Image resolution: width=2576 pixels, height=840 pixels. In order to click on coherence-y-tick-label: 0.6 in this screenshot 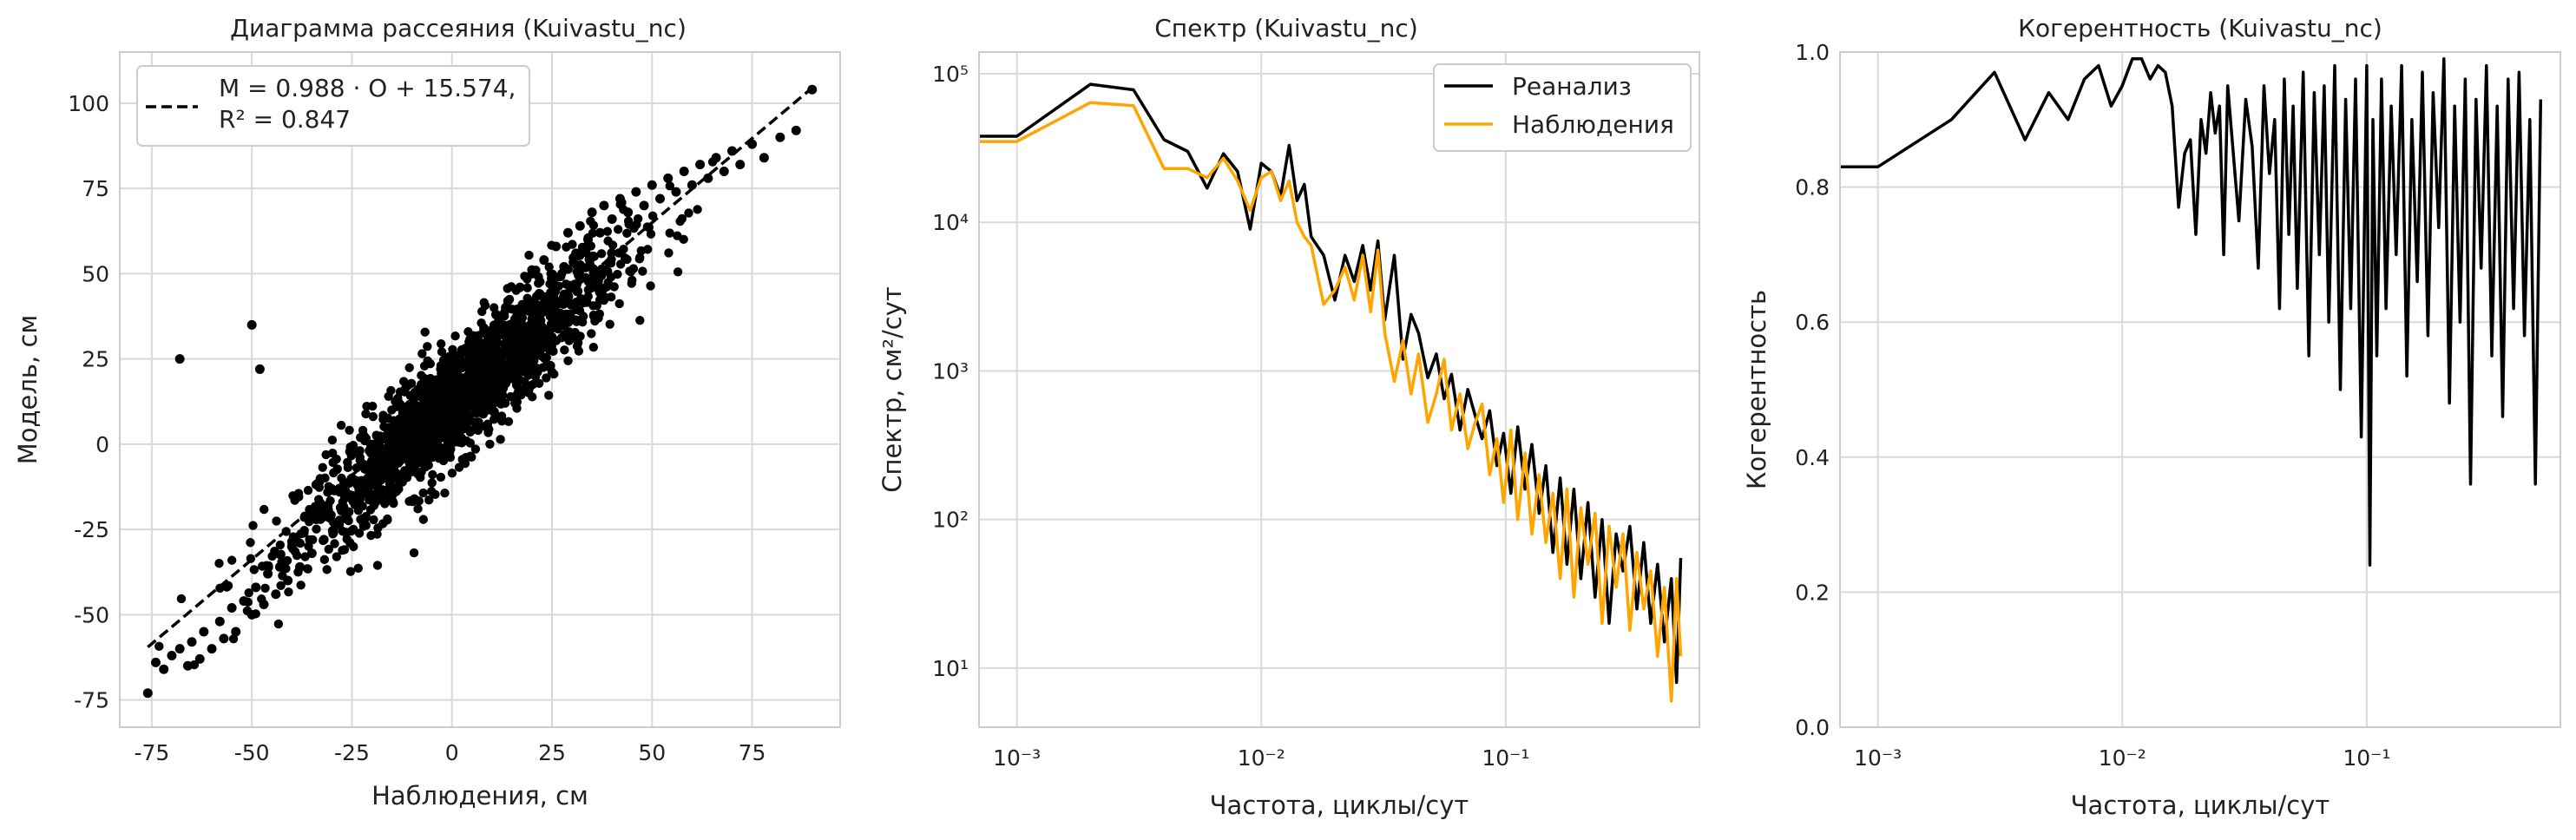, I will do `click(1813, 322)`.